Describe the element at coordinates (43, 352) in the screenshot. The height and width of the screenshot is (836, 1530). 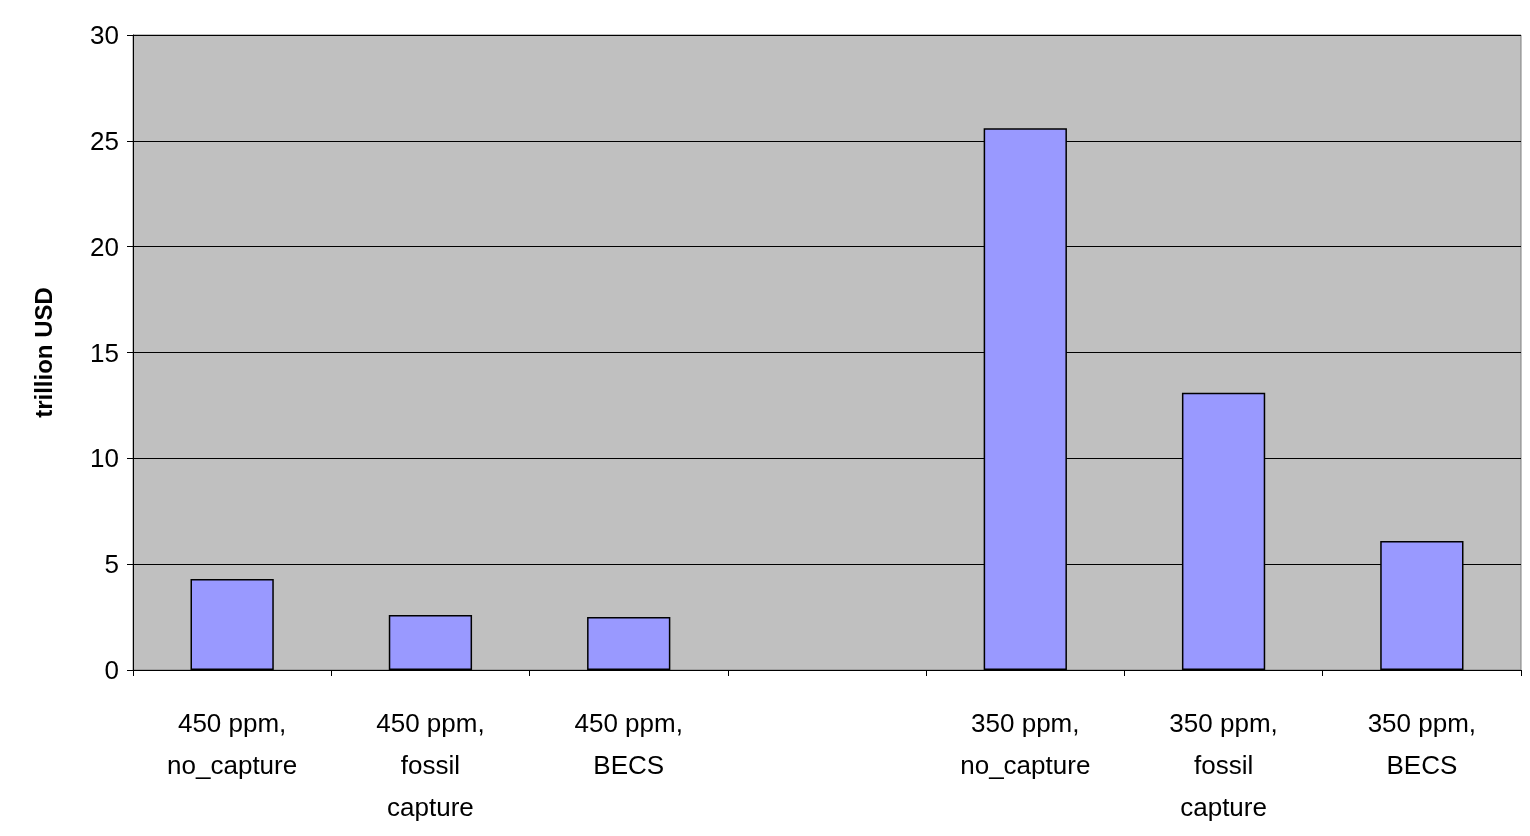
I see `y-axis-title: trillion USD` at that location.